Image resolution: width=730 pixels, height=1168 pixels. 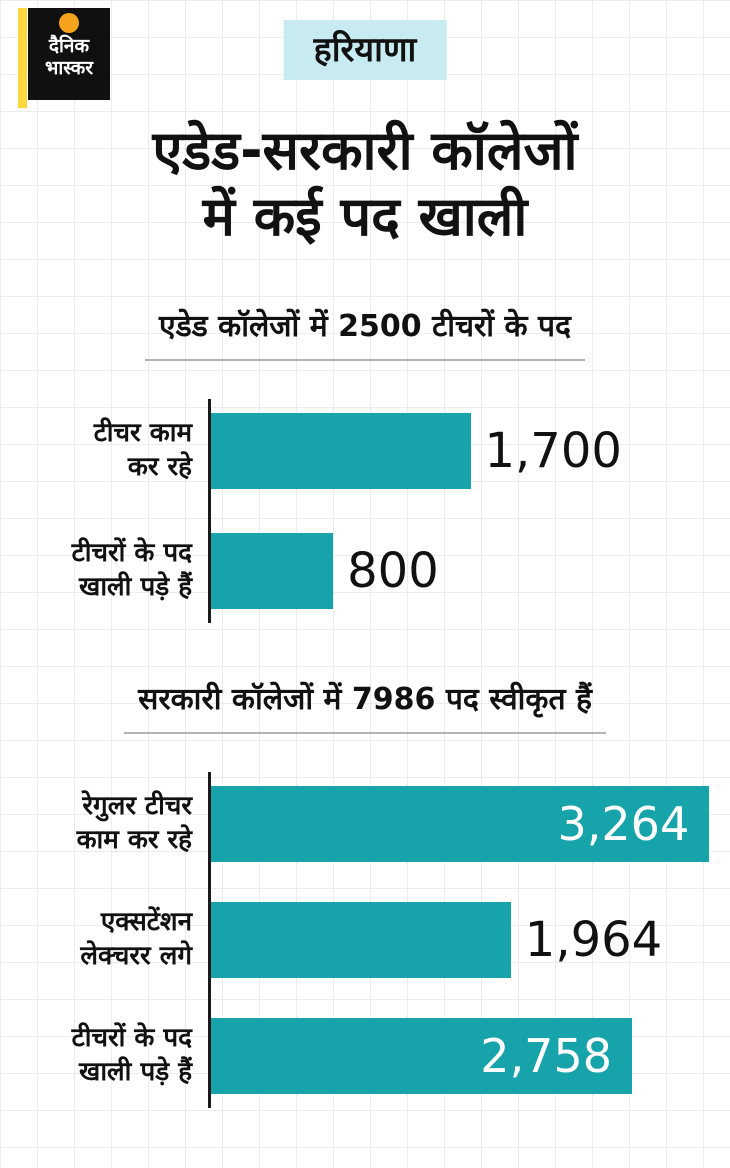 I want to click on bar-area: 3,264, so click(x=470, y=823).